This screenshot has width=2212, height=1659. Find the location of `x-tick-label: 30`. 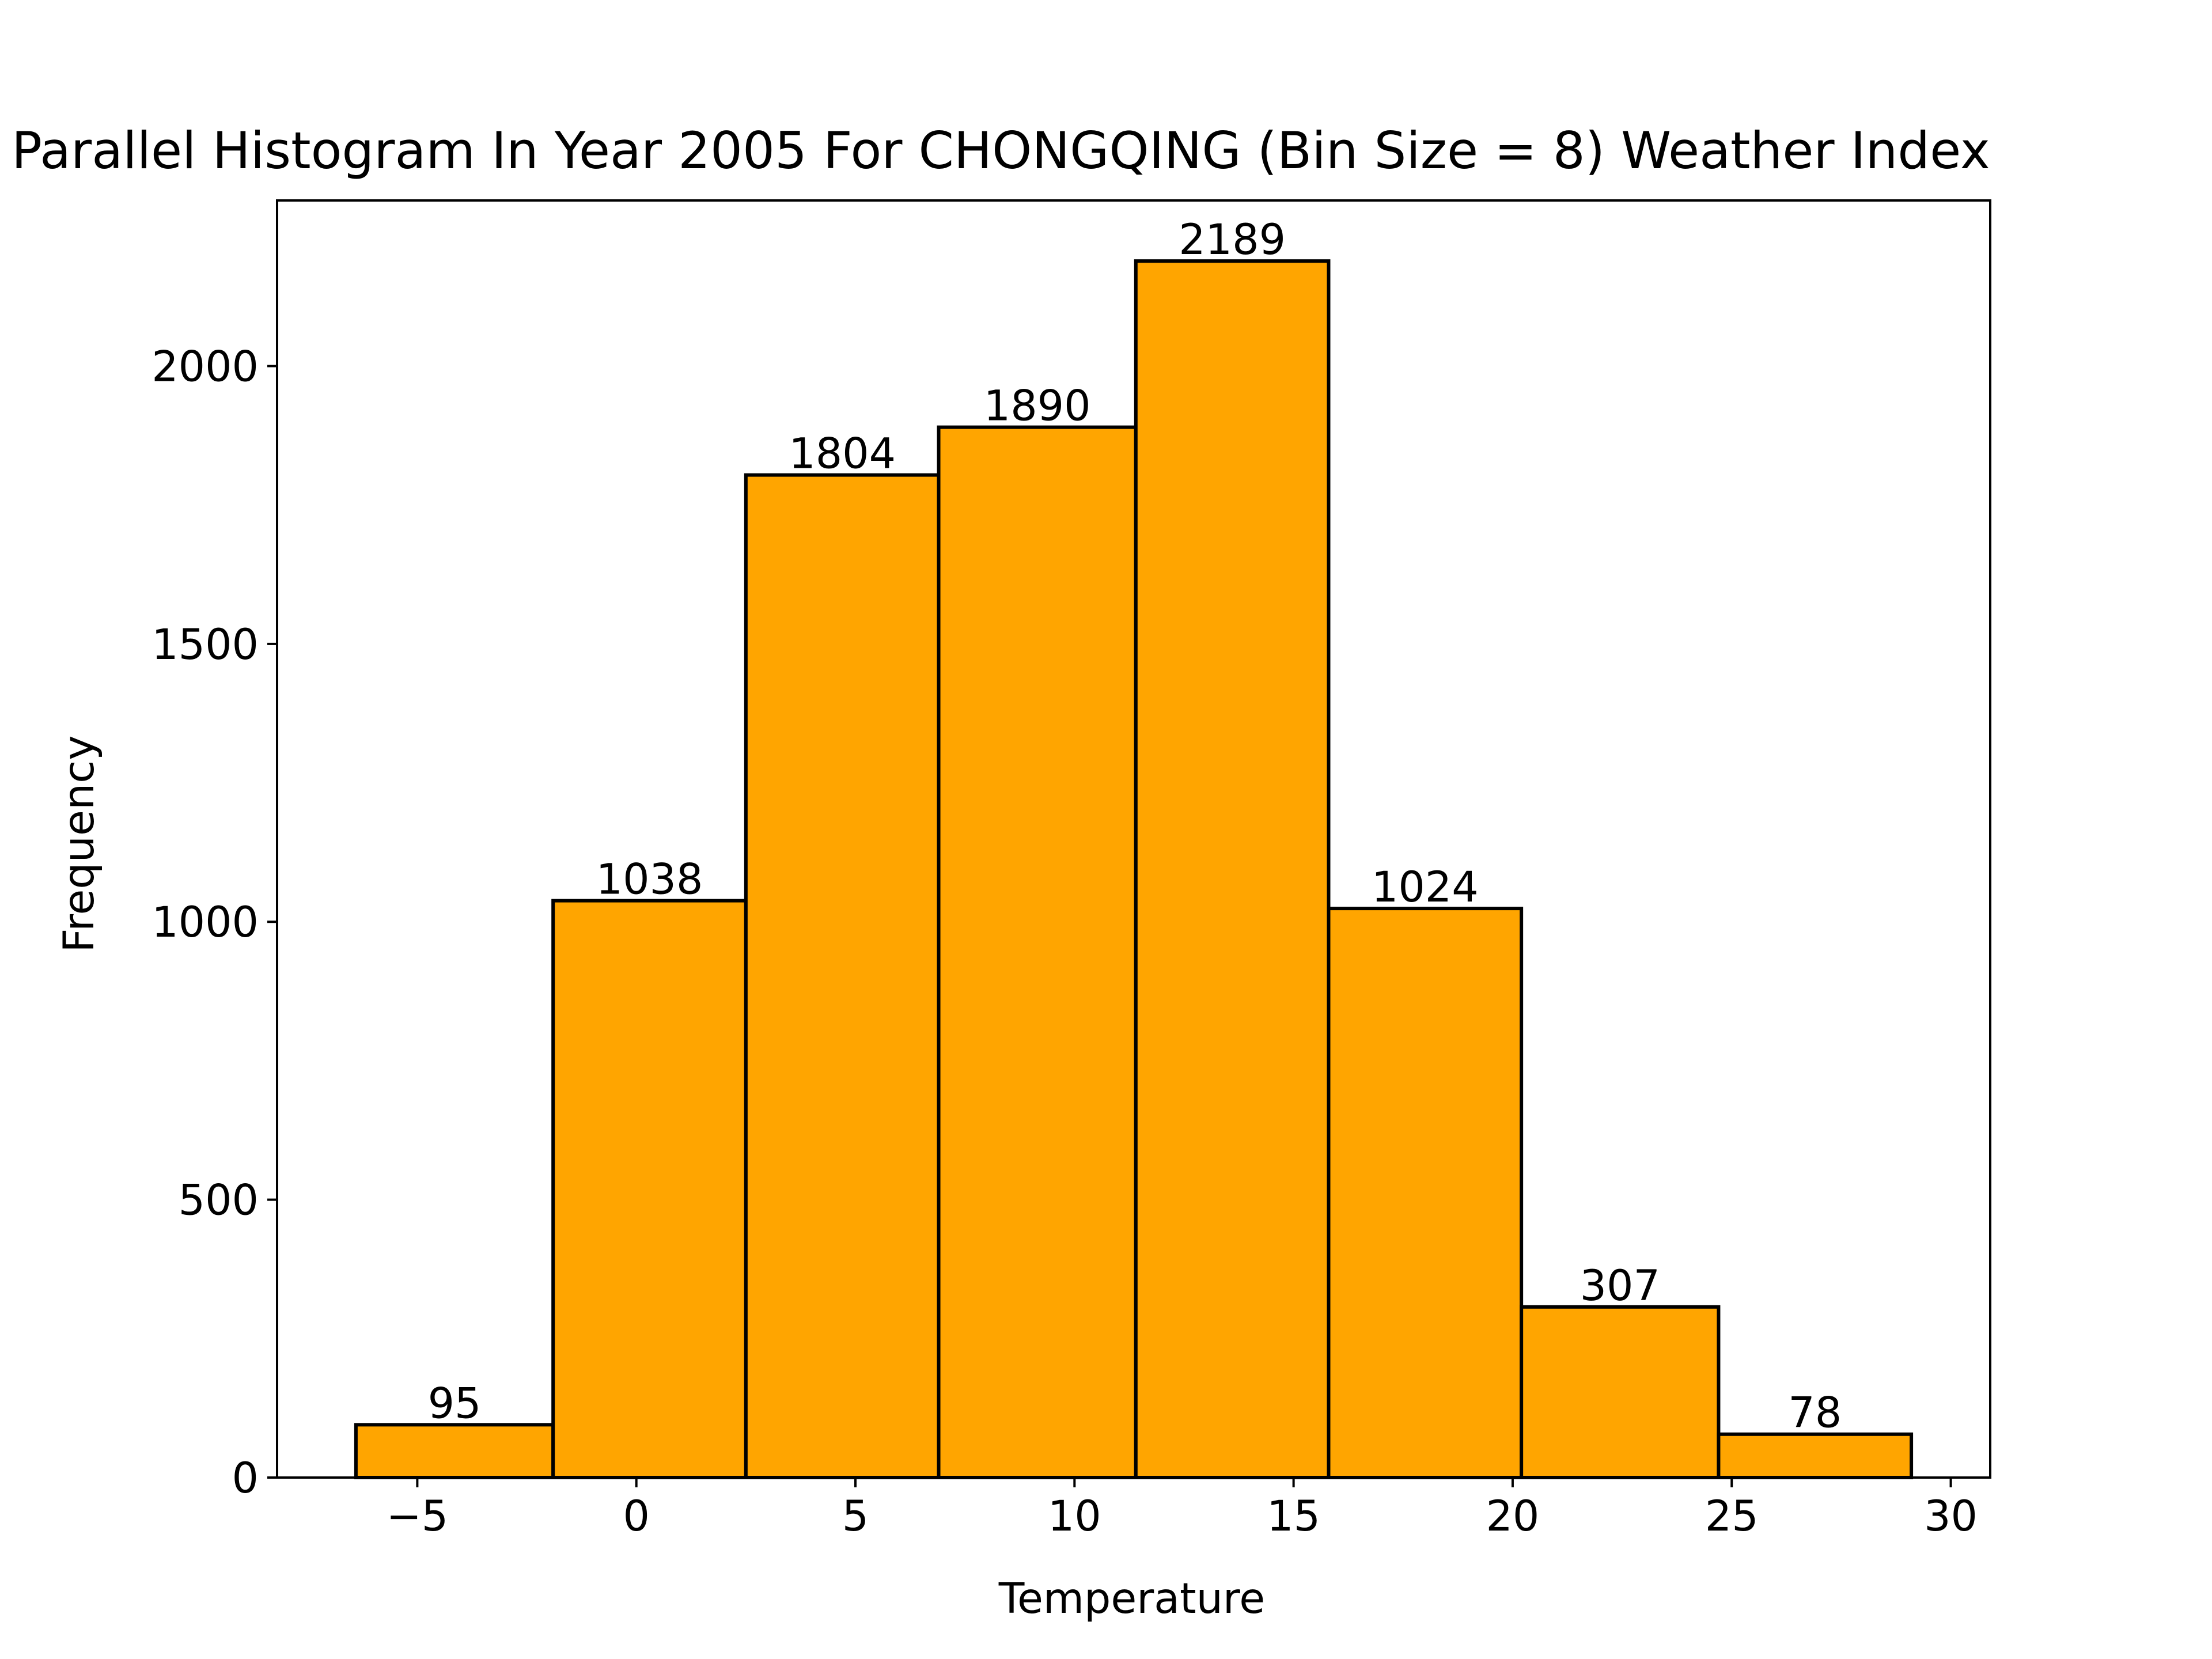

x-tick-label: 30 is located at coordinates (1951, 1516).